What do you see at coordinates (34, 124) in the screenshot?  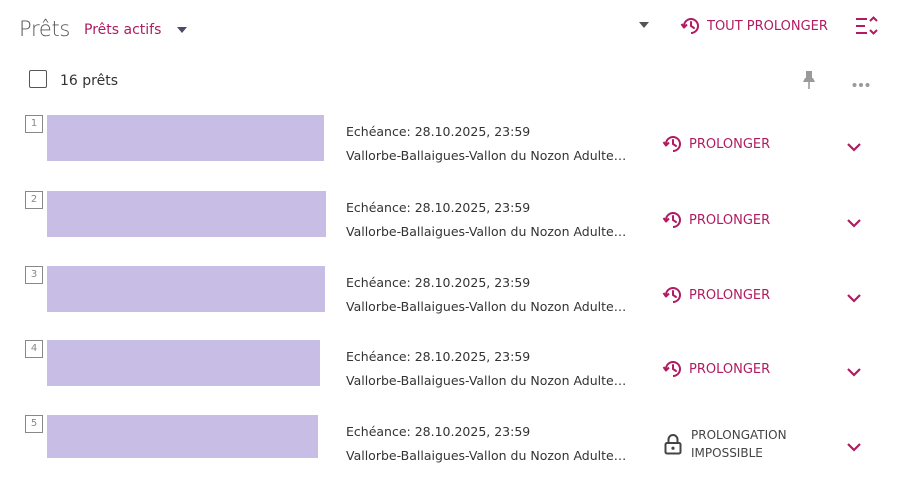 I see `loan-index-checkbox: 1` at bounding box center [34, 124].